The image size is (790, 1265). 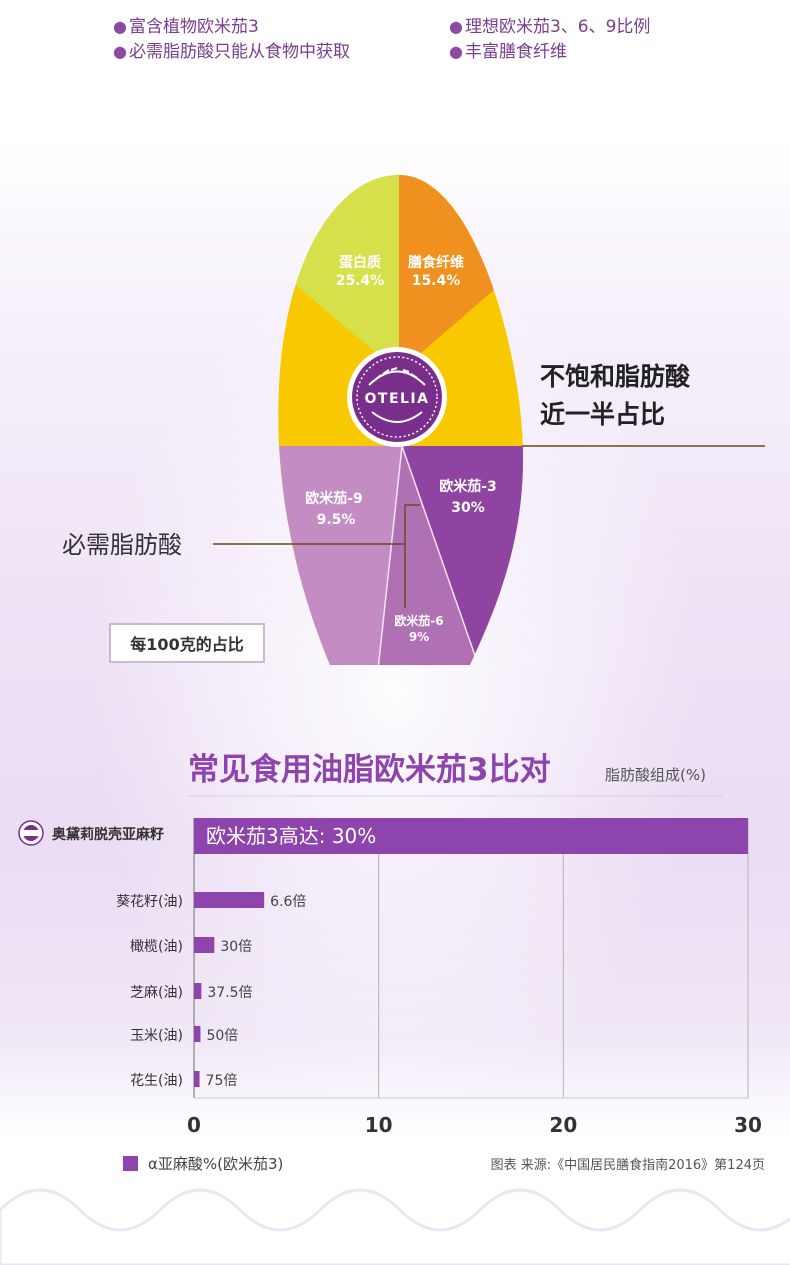 I want to click on x-tick-label: 10, so click(x=379, y=1125).